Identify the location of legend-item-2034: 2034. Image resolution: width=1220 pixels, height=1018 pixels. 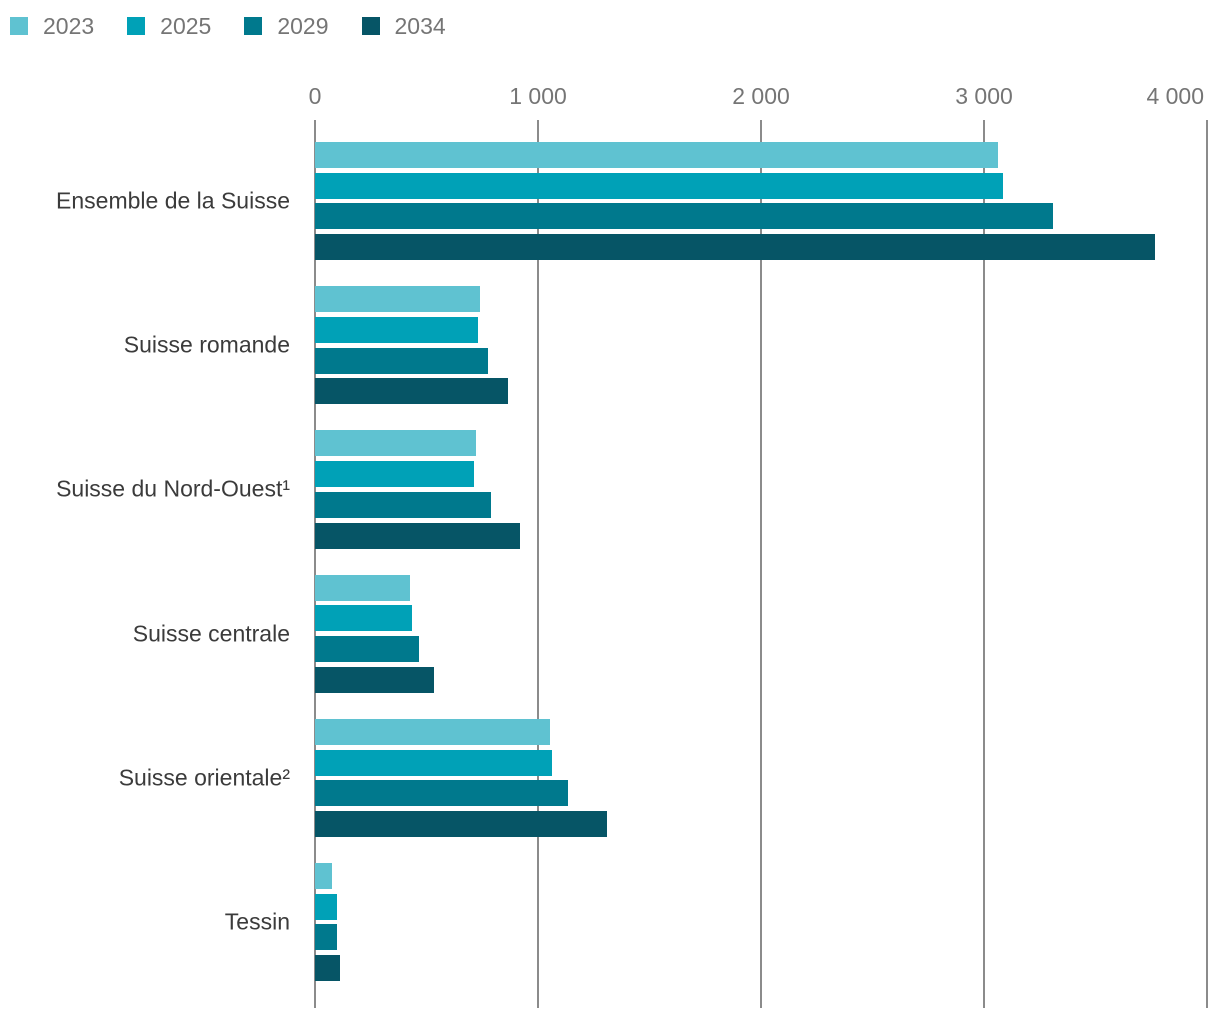
(403, 26).